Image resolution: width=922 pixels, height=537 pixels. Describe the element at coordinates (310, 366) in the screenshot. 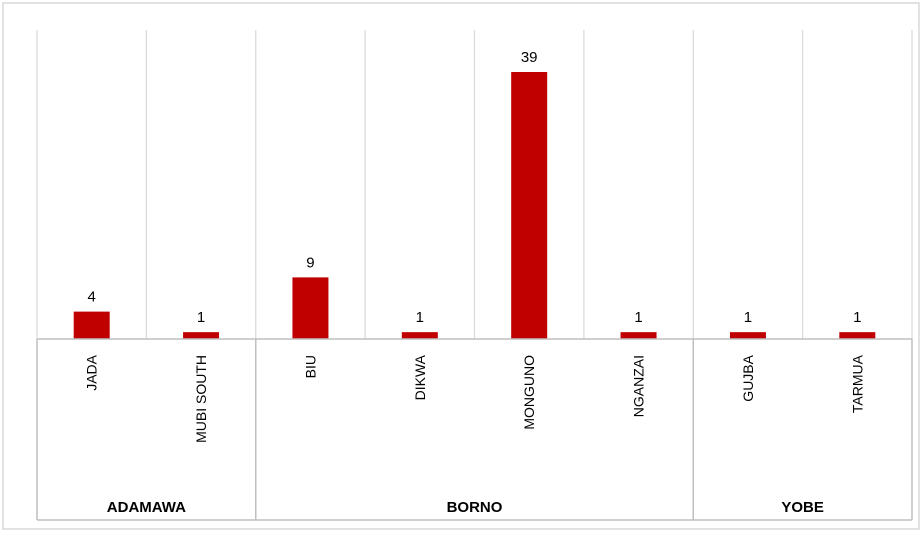

I see `tick-label: BIU` at that location.